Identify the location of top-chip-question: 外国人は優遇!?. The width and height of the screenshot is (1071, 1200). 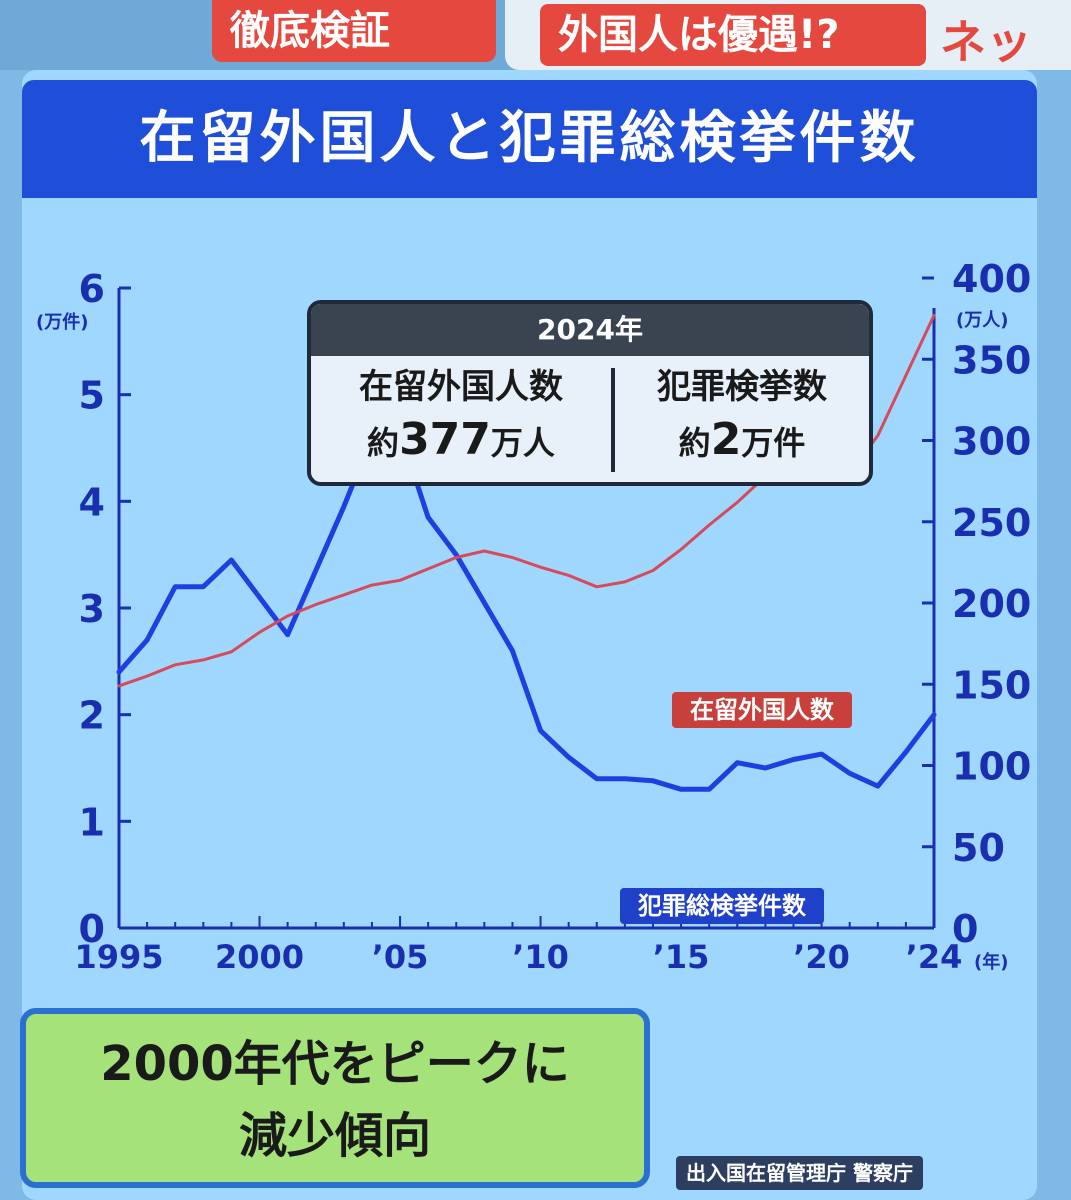
(733, 35).